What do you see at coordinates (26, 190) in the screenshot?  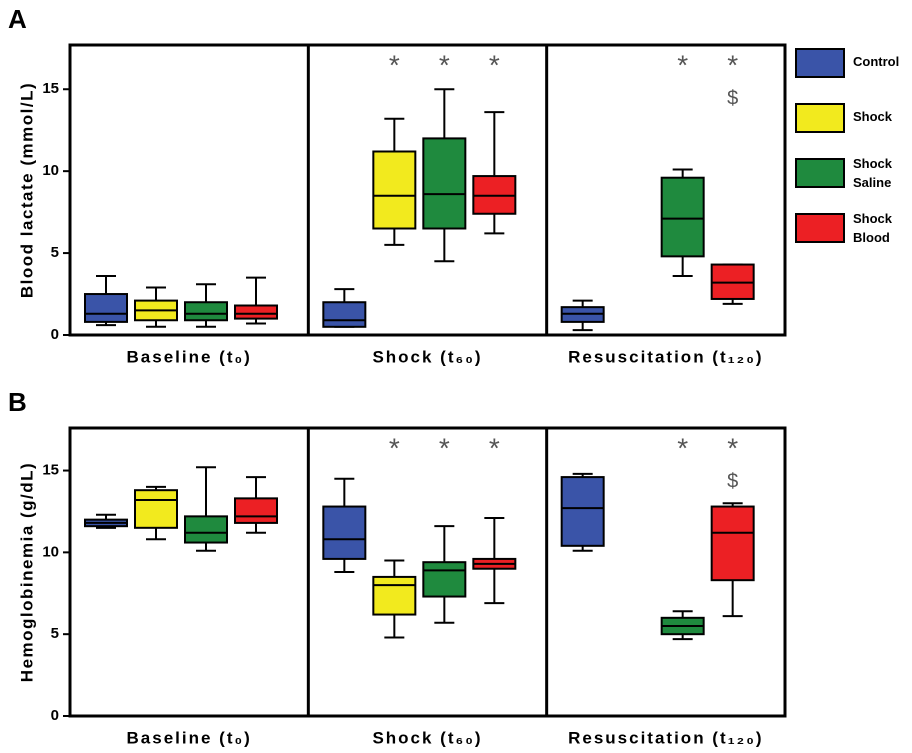 I see `y-axis-title: Blood lactate (mmol/L)` at bounding box center [26, 190].